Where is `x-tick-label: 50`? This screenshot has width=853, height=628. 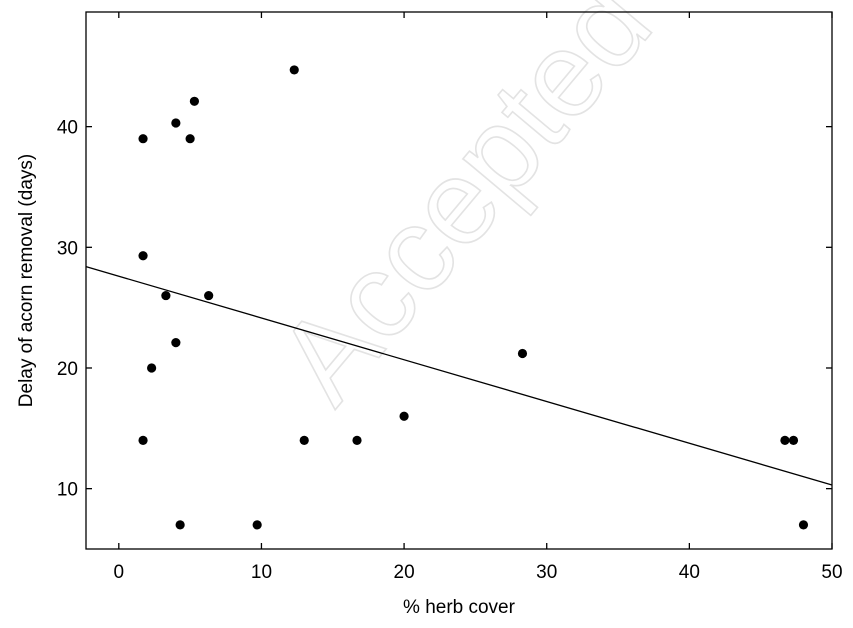 x-tick-label: 50 is located at coordinates (831, 572).